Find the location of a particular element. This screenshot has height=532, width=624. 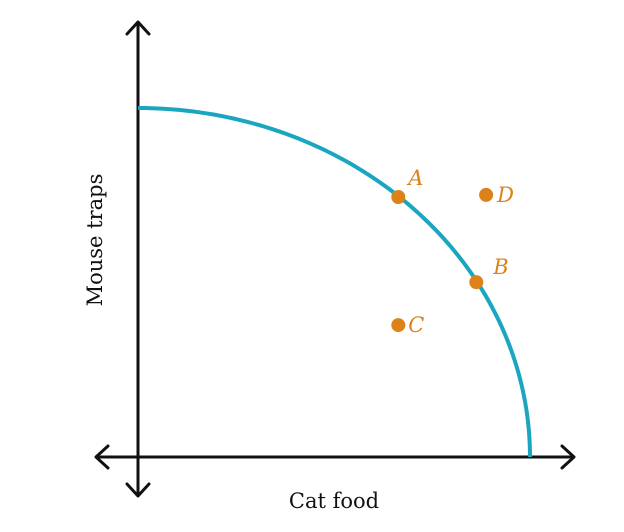

point-label-d: D is located at coordinates (505, 195).